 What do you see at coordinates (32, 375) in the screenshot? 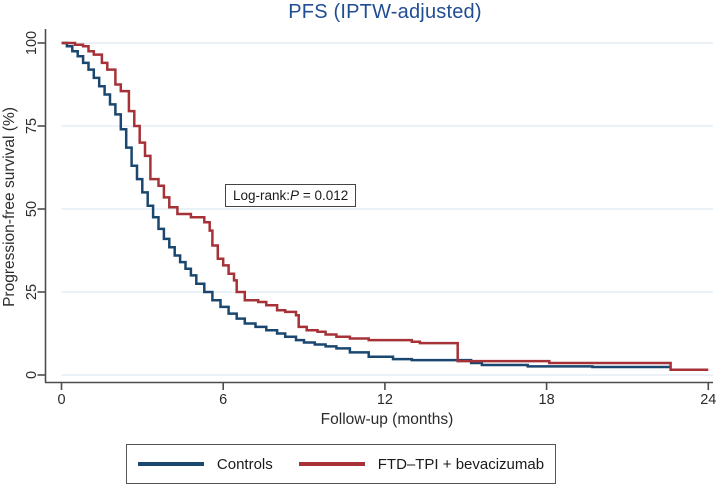
I see `y-tick-label-0: 0` at bounding box center [32, 375].